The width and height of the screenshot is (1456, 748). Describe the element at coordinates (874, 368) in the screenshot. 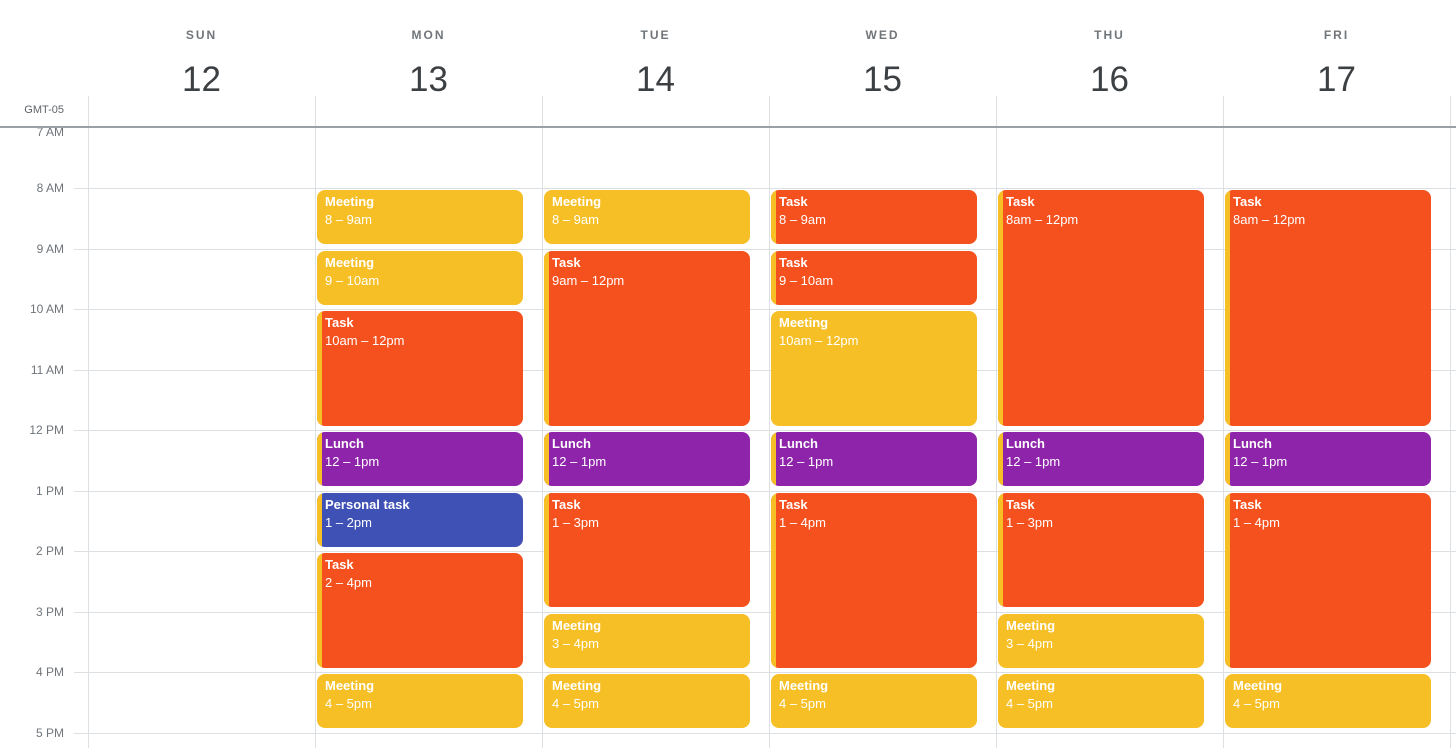

I see `event-meeting: Meeting 10am – 12pm` at that location.